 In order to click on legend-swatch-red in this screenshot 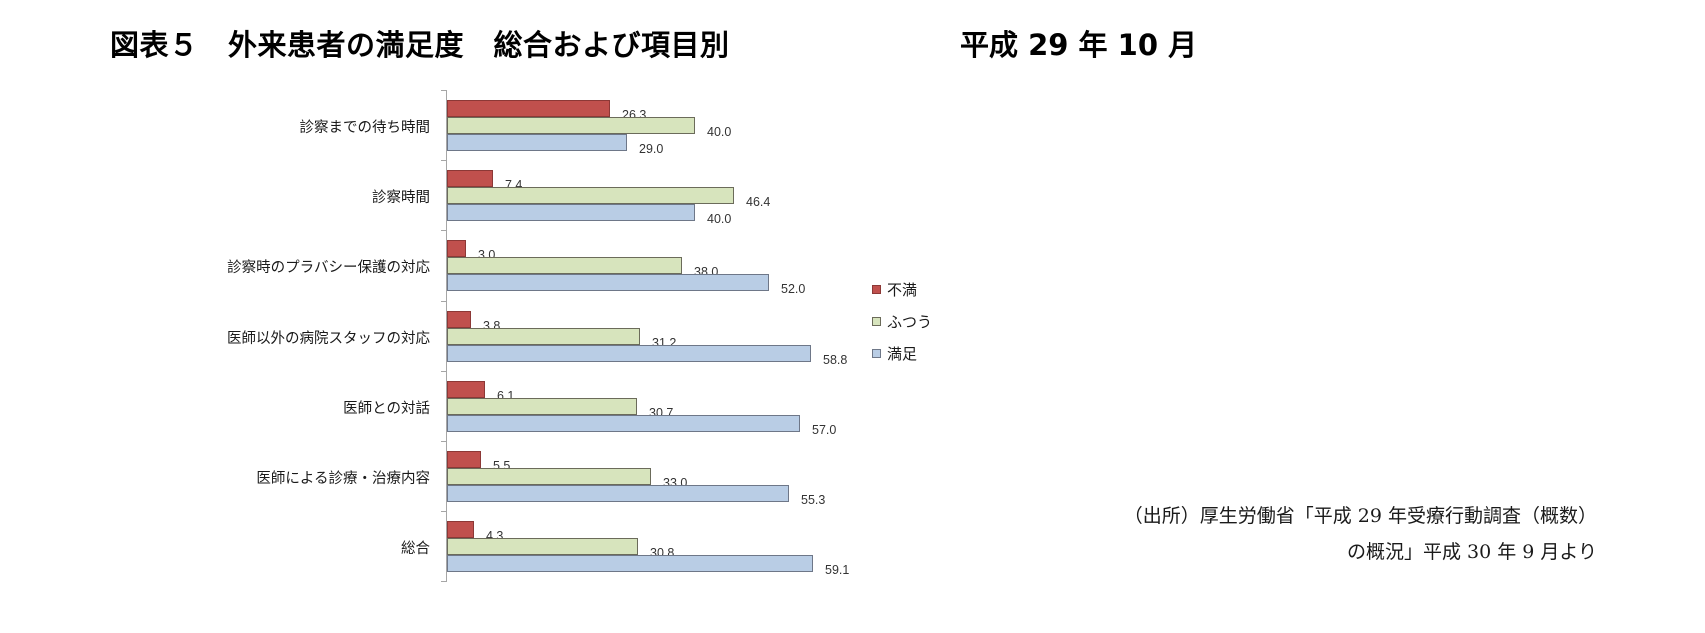, I will do `click(876, 289)`.